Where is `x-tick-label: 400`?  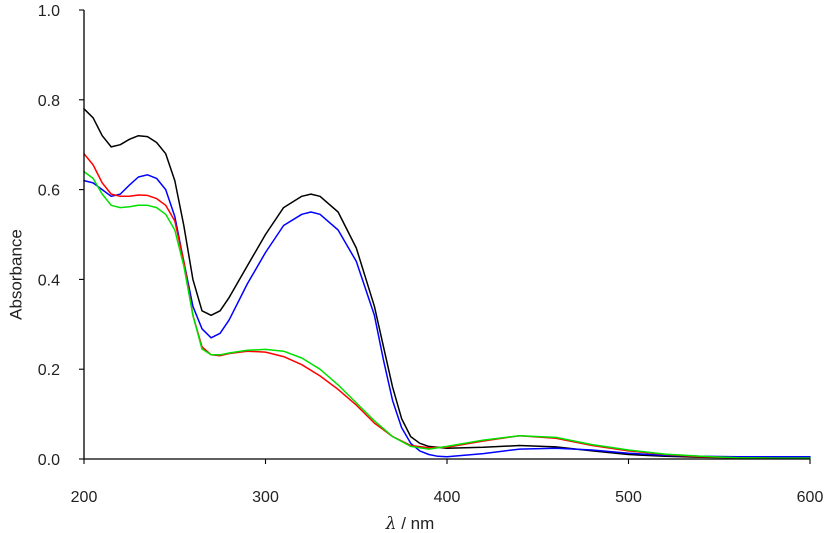
x-tick-label: 400 is located at coordinates (447, 497).